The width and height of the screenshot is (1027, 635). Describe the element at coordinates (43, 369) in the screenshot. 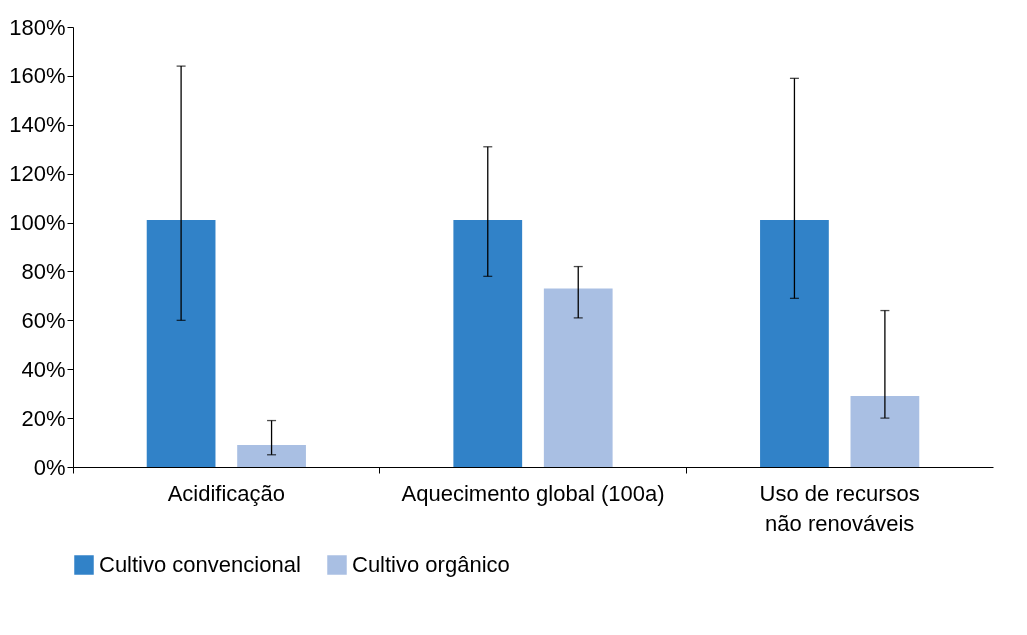

I see `y-tick-label: 40%` at that location.